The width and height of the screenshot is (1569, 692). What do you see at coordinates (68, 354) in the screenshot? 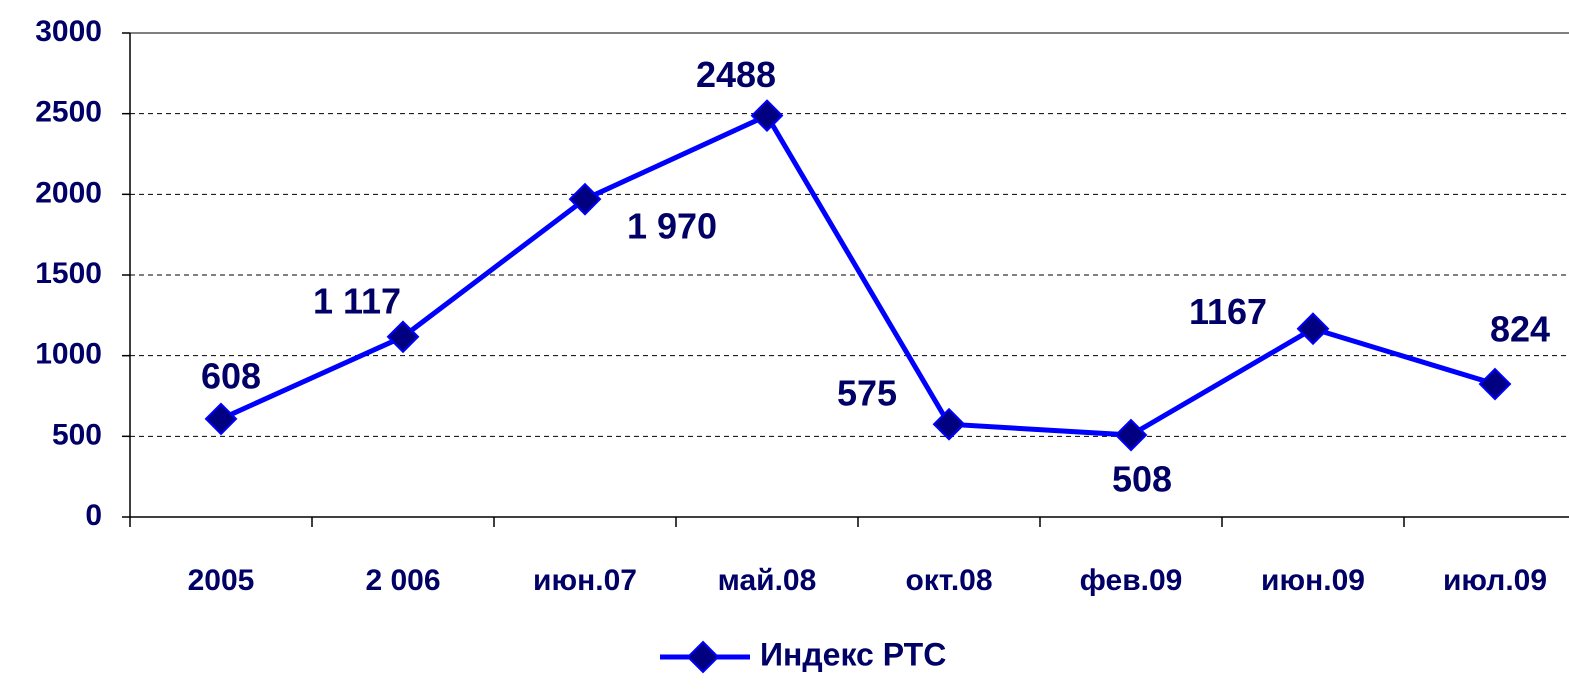
I see `y-tick-label: 1000` at bounding box center [68, 354].